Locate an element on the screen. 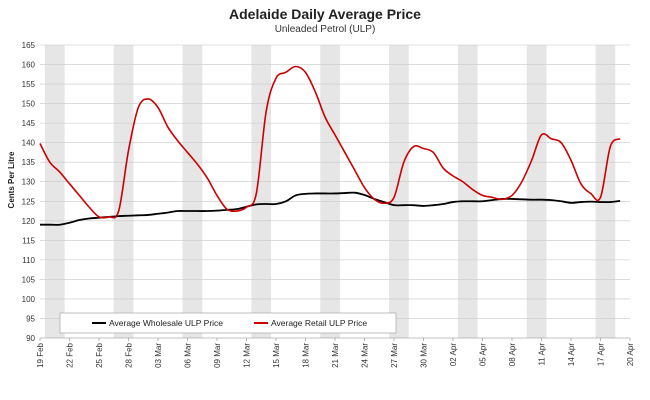 The image size is (650, 400). x-tick-label: 17 Apr is located at coordinates (601, 354).